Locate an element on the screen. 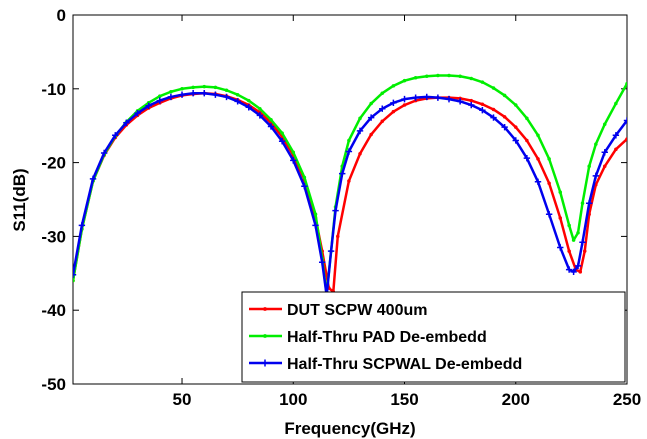 This screenshot has height=439, width=647. legend-label: Half-Thru PAD De-embedd is located at coordinates (387, 337).